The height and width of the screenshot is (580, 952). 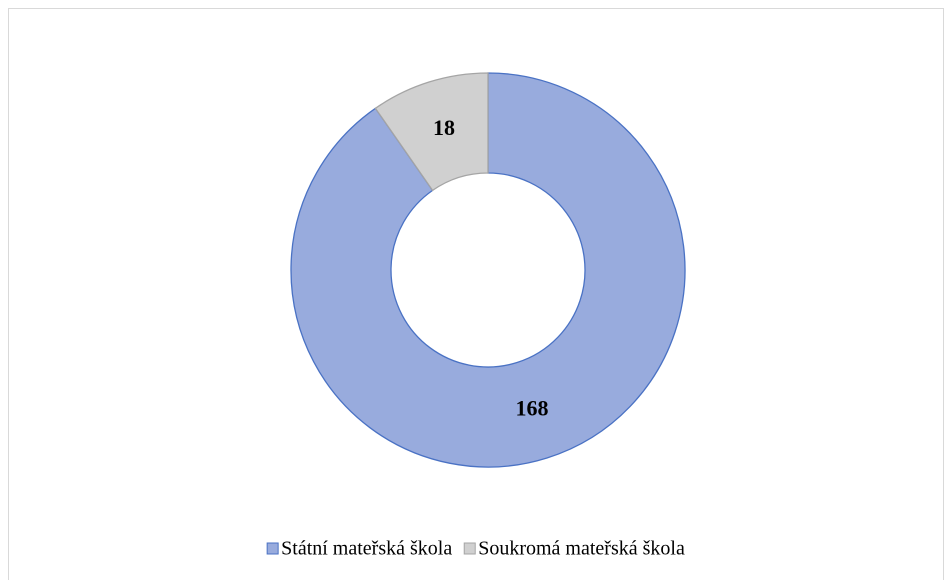 I want to click on legend-label: Státní mateřská škola, so click(x=366, y=549).